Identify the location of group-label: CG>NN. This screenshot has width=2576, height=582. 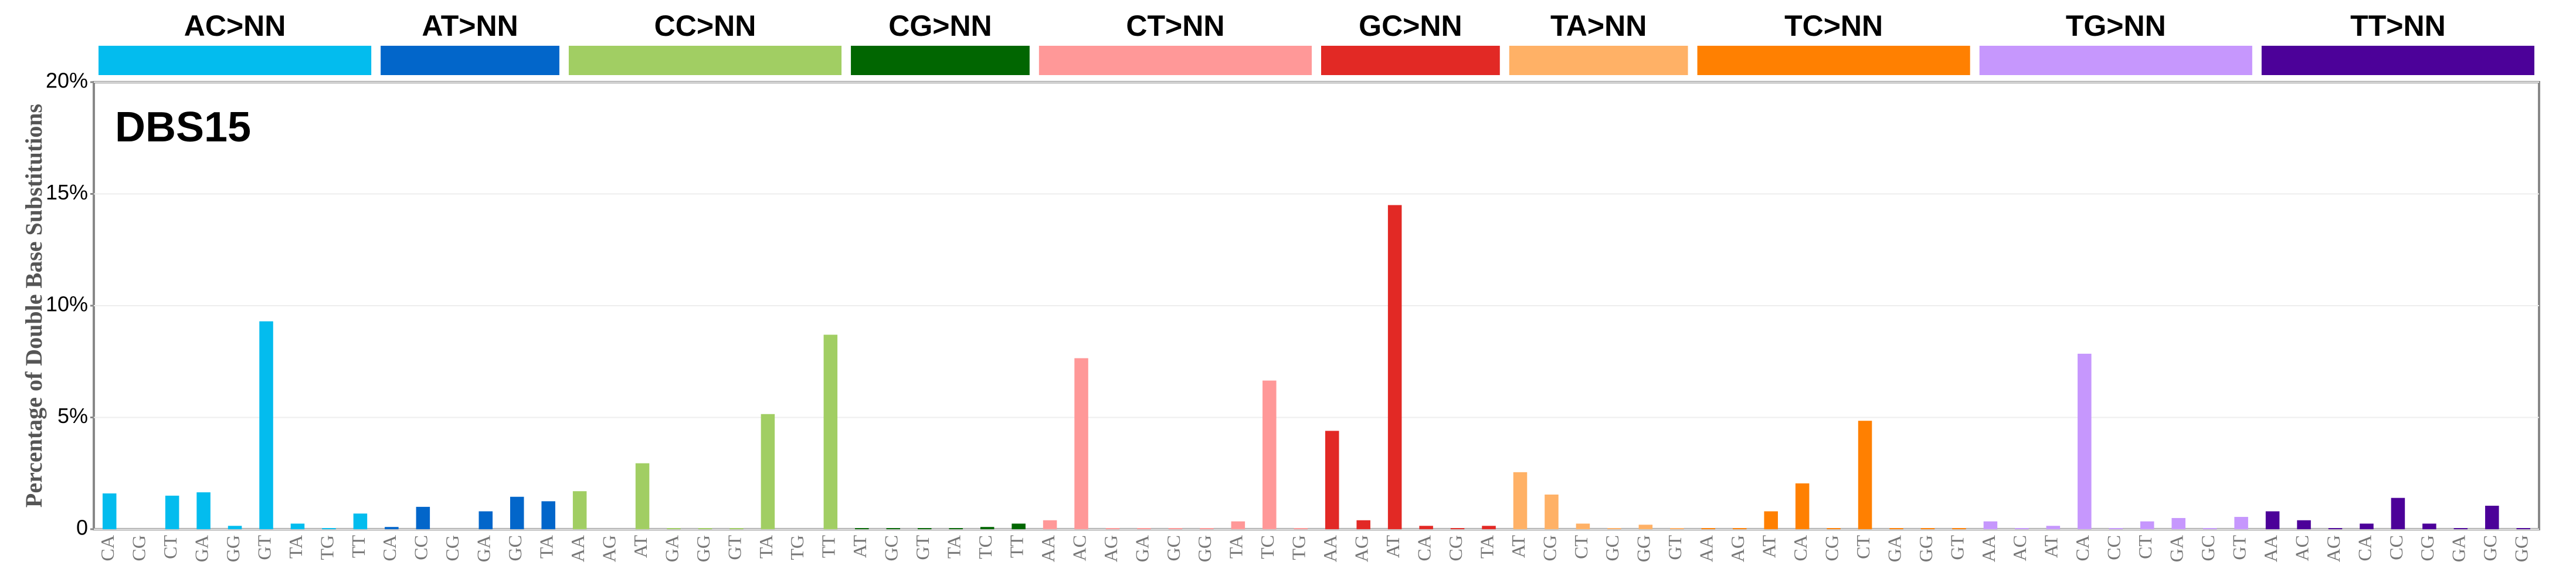
(940, 25).